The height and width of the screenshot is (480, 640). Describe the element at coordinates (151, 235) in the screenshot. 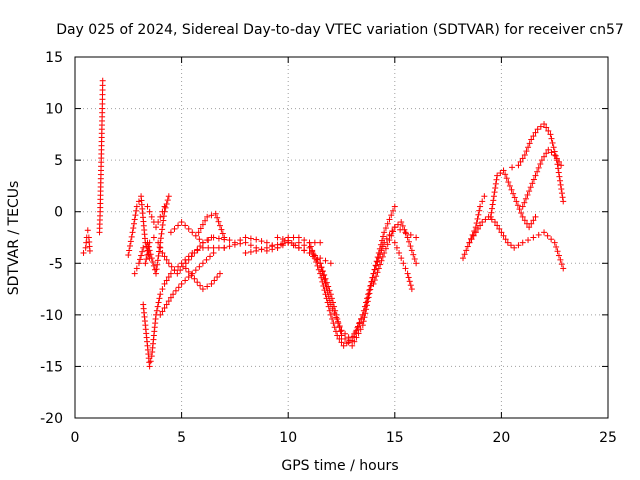

I see `series-t4` at that location.